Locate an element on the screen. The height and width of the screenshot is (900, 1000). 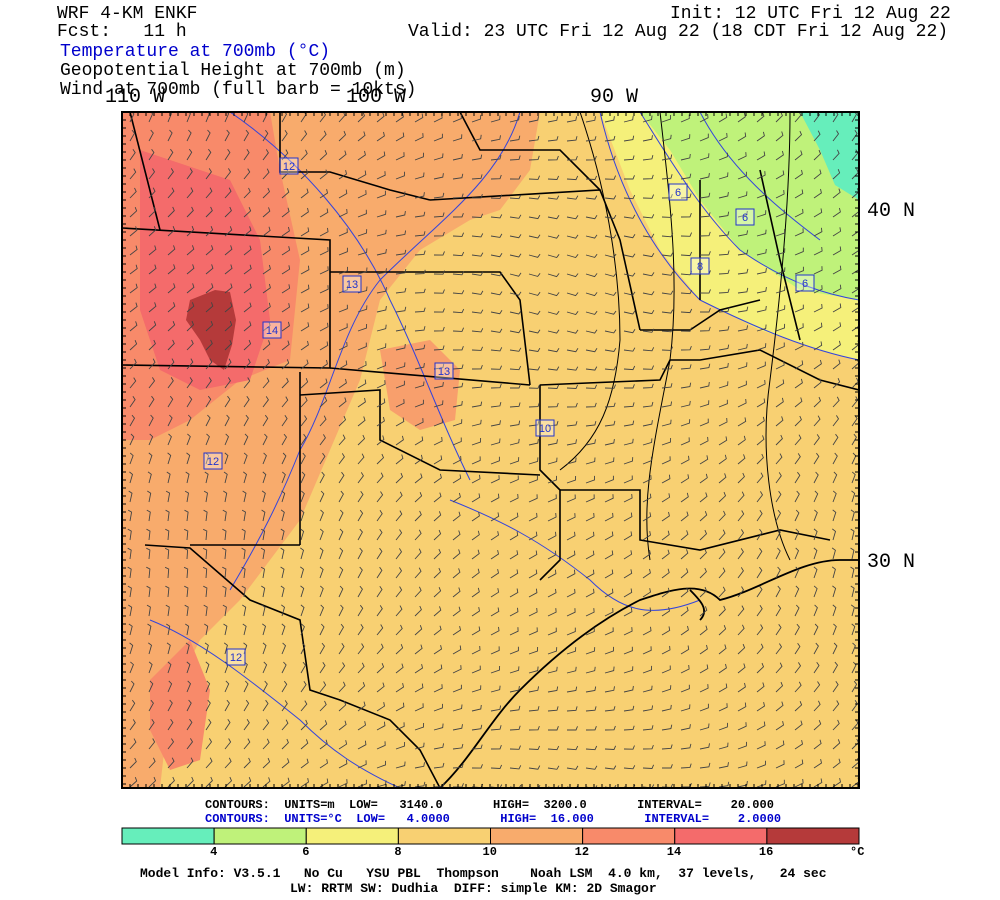
colorbar-swatches is located at coordinates (490, 836).